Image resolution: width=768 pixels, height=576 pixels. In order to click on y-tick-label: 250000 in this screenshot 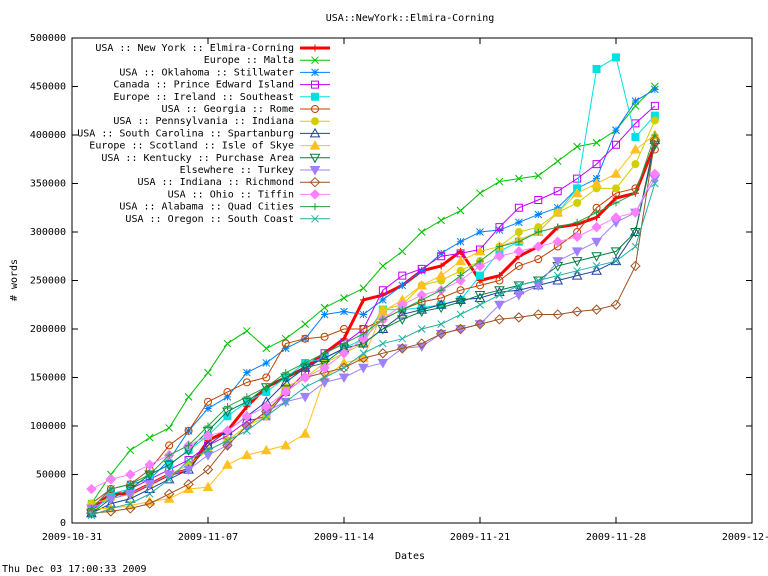, I will do `click(48, 281)`.